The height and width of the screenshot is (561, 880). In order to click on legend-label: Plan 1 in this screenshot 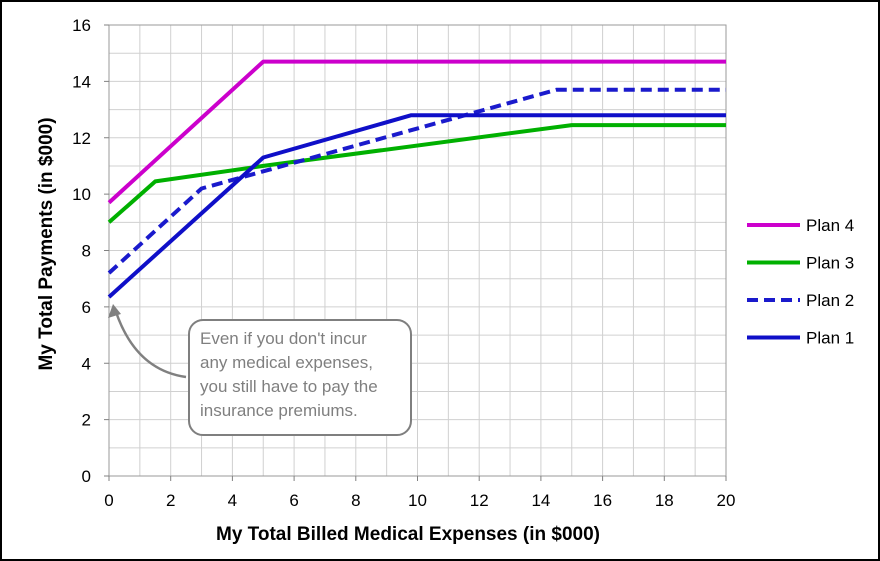, I will do `click(830, 338)`.